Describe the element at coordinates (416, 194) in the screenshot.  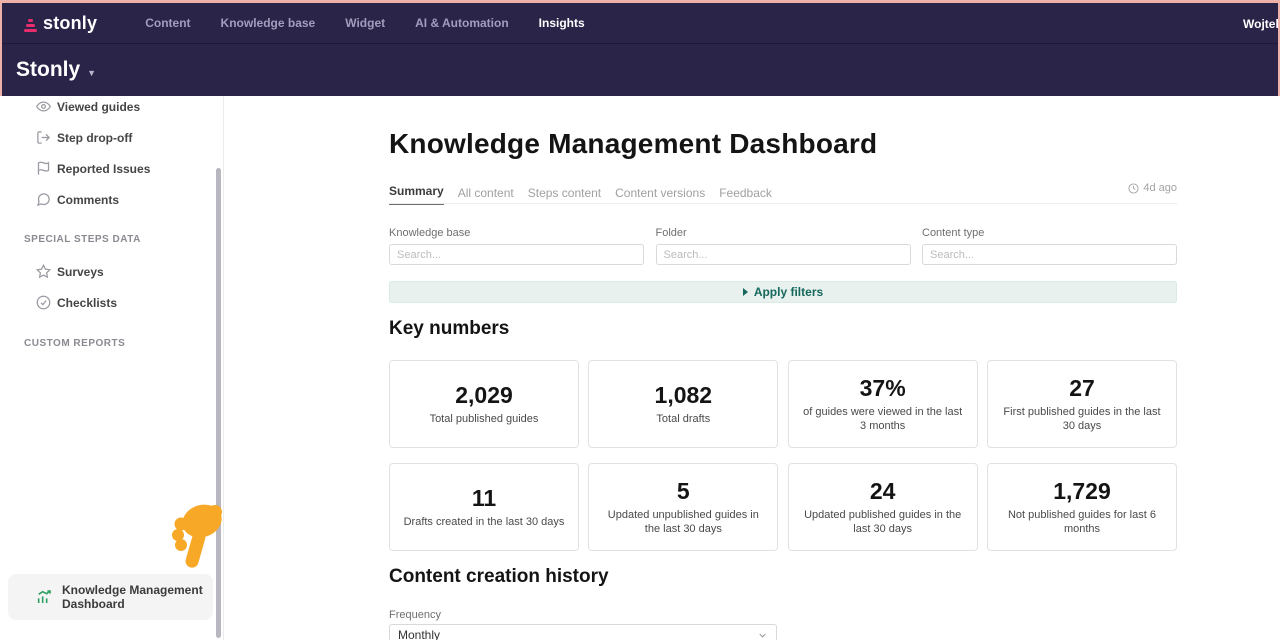
I see `tab-summary: Summary` at that location.